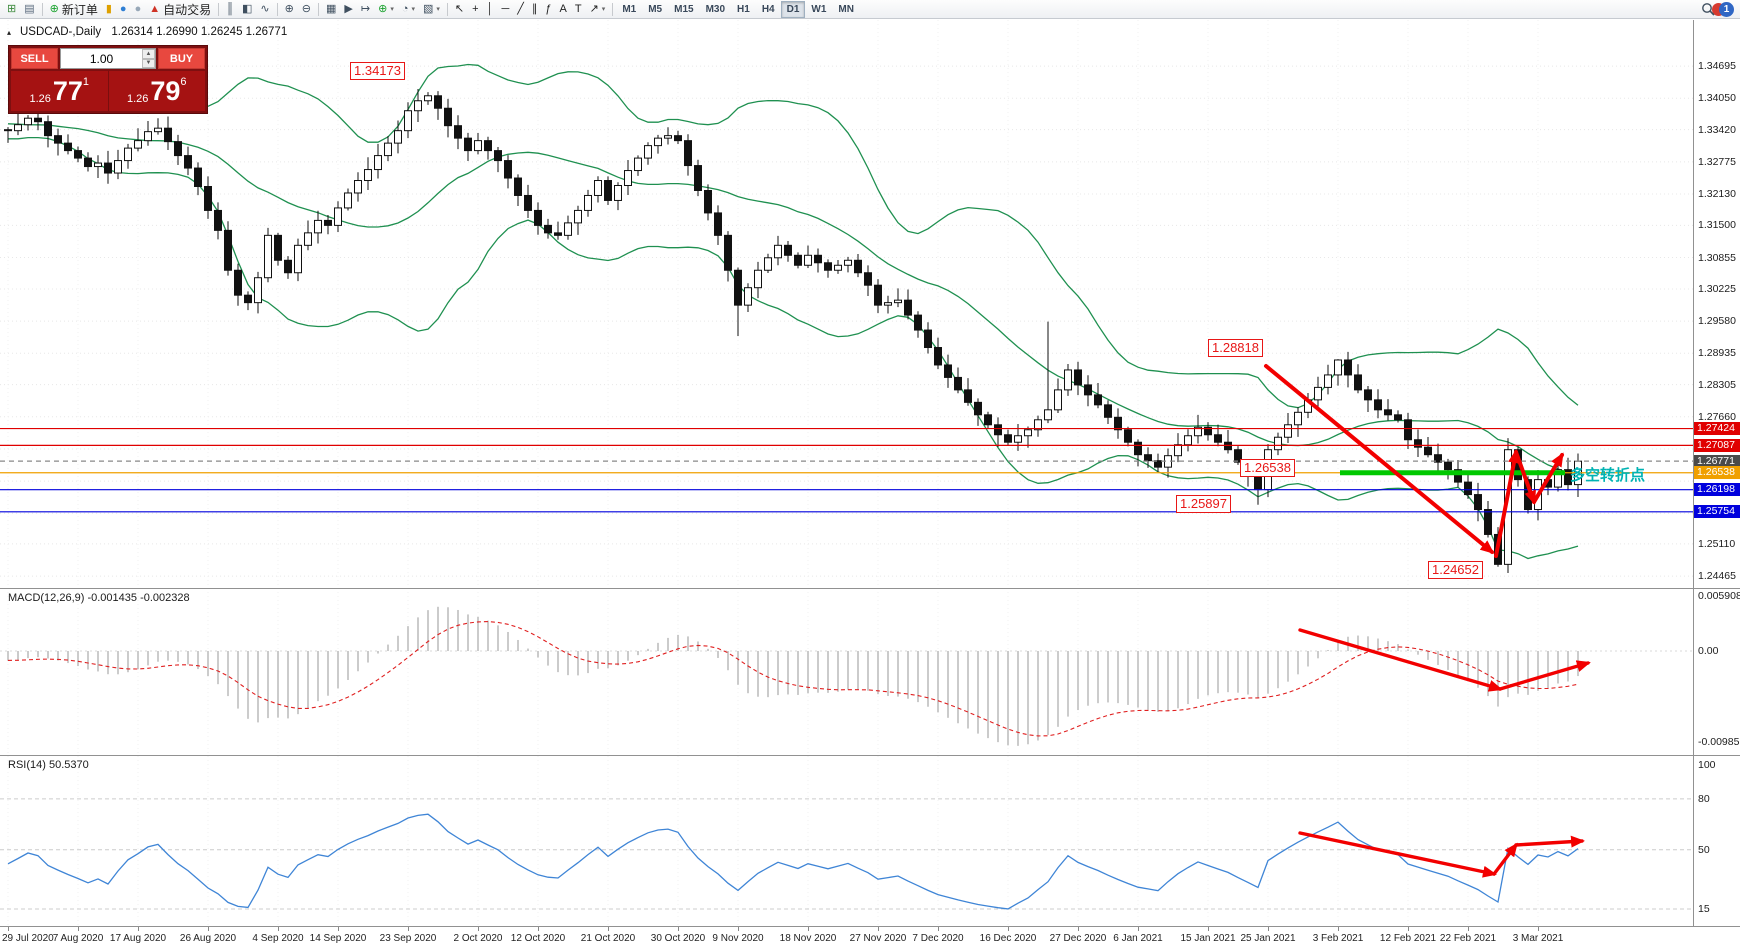 The height and width of the screenshot is (947, 1740). I want to click on indicators-button: ⊕ ▾, so click(386, 9).